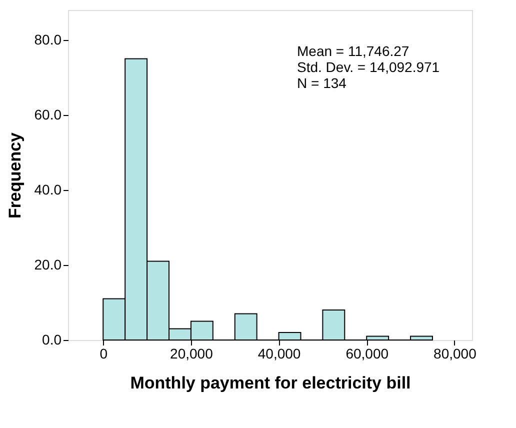 The width and height of the screenshot is (516, 428). I want to click on y-tick-label: 40.0, so click(48, 190).